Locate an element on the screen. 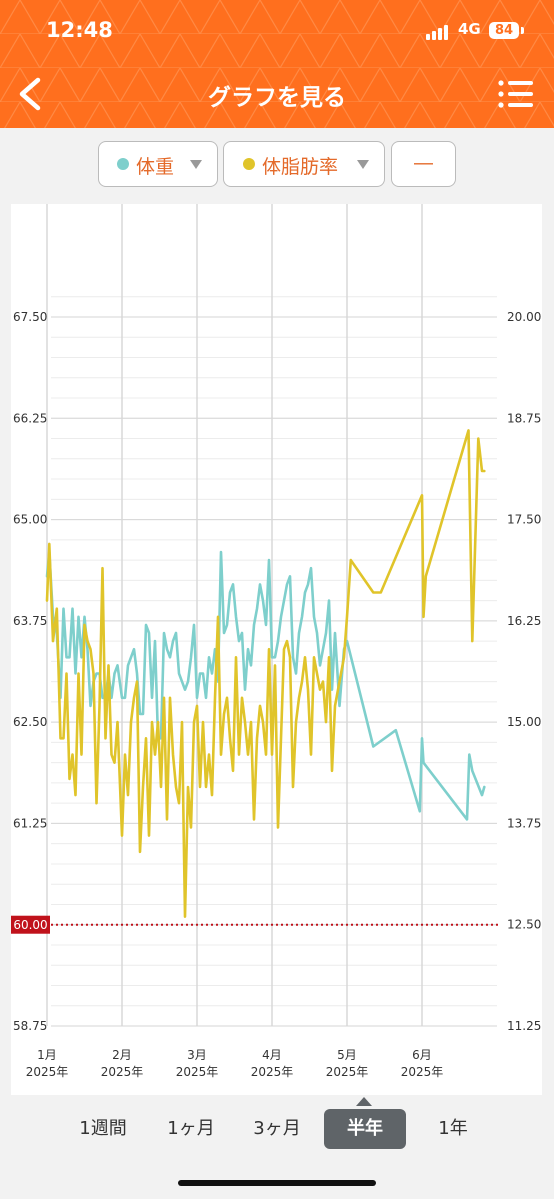 The width and height of the screenshot is (554, 1199). weight-dot-icon is located at coordinates (123, 164).